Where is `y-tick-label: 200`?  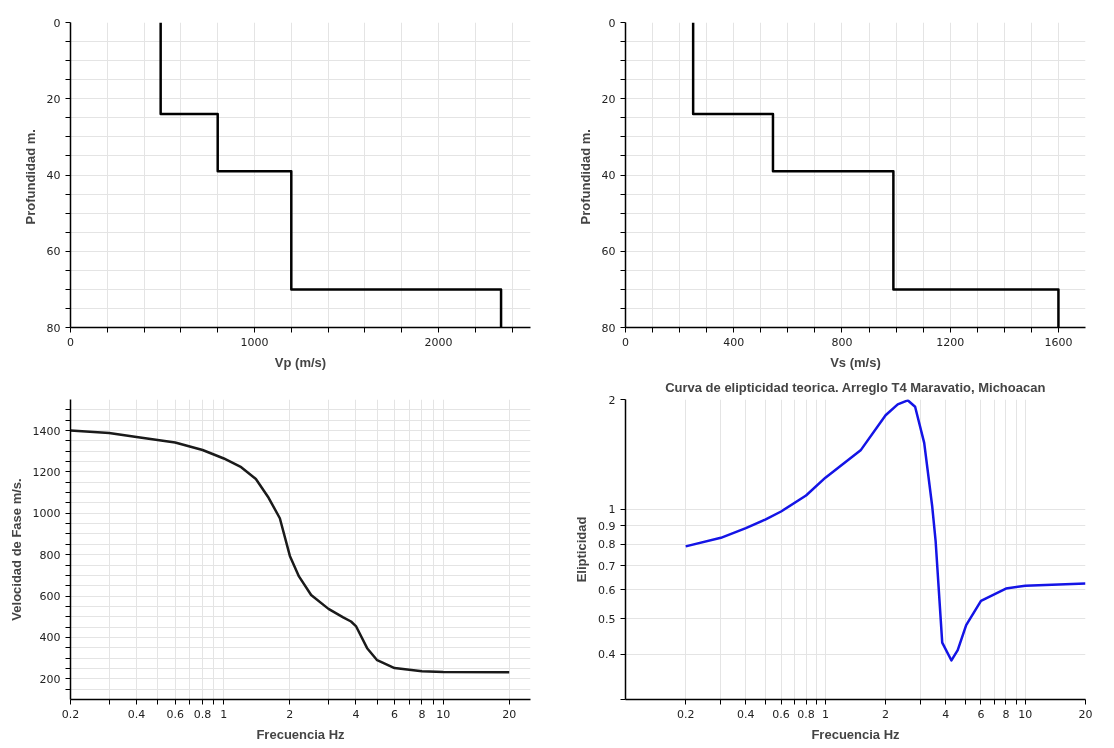
y-tick-label: 200 is located at coordinates (50, 679).